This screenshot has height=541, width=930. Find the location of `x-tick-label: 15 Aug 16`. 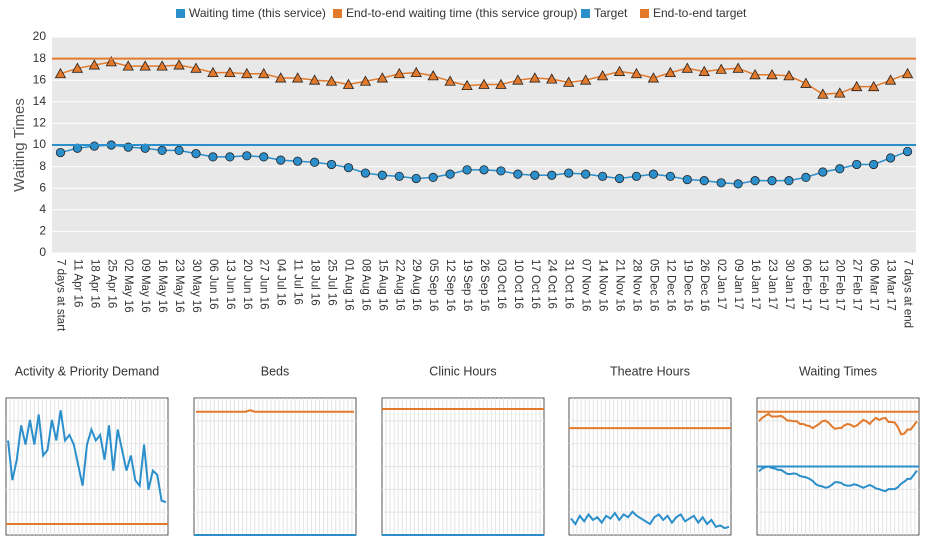

x-tick-label: 15 Aug 16 is located at coordinates (382, 285).